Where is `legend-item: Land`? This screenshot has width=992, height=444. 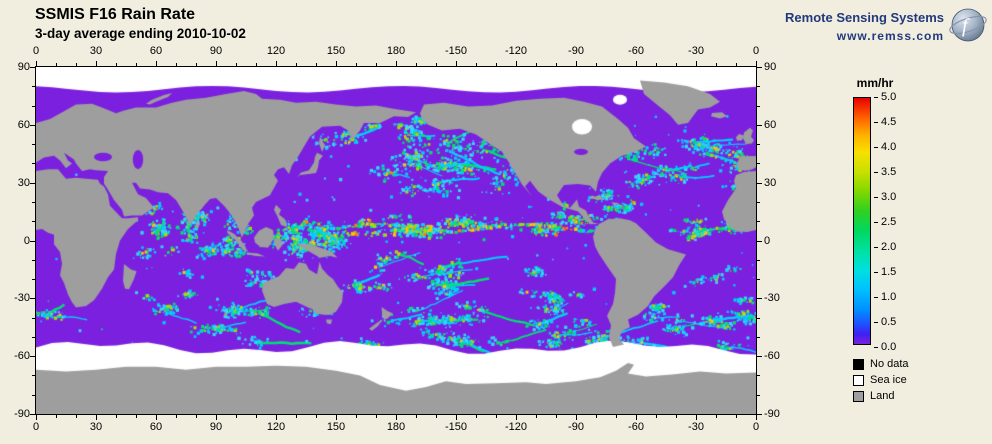 legend-item: Land is located at coordinates (881, 396).